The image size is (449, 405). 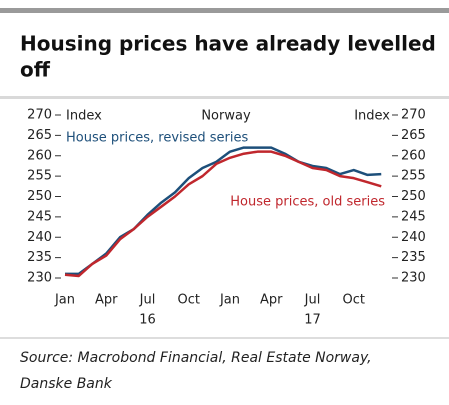 I want to click on y2-tick-label: 235, so click(x=413, y=257).